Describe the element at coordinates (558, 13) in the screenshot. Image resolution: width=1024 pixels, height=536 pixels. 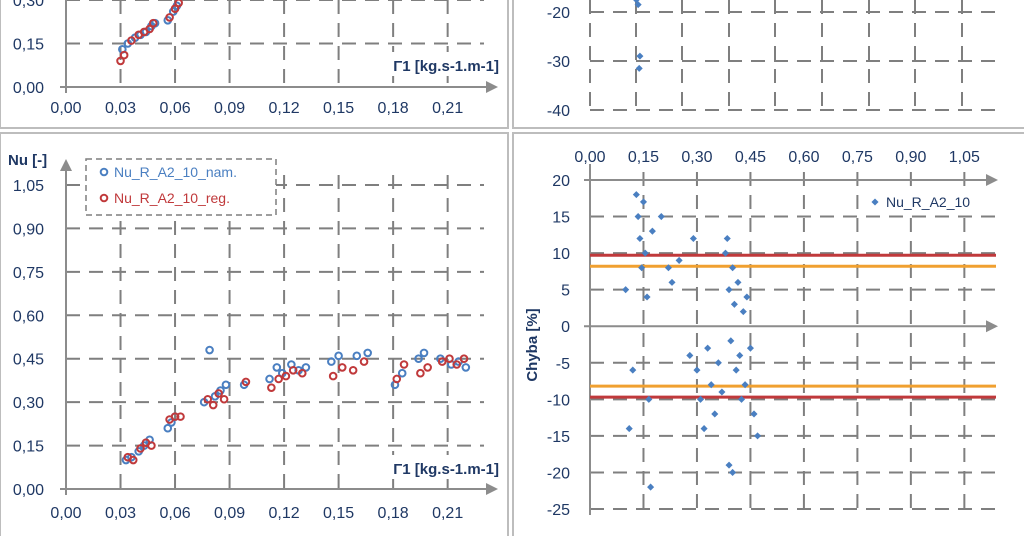
I see `top-right-y-tick-label: -20` at that location.